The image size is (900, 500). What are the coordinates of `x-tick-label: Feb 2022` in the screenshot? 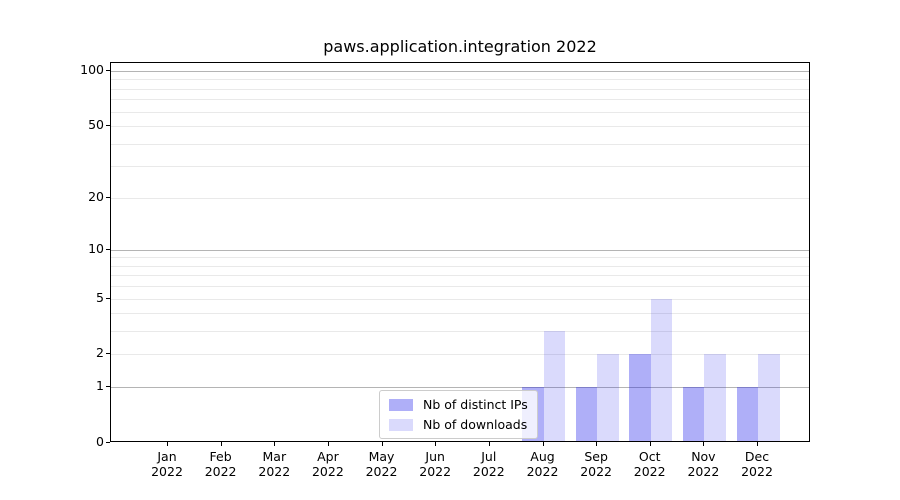 It's located at (220, 464).